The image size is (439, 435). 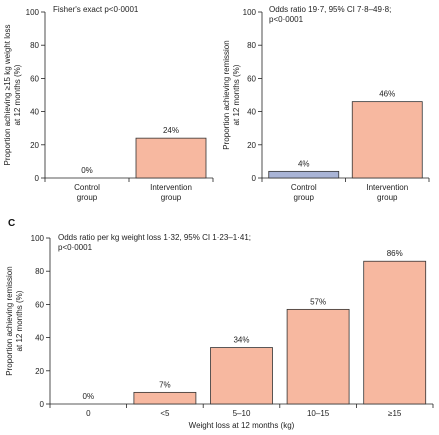 I want to click on category-label: 5–10, so click(x=242, y=413).